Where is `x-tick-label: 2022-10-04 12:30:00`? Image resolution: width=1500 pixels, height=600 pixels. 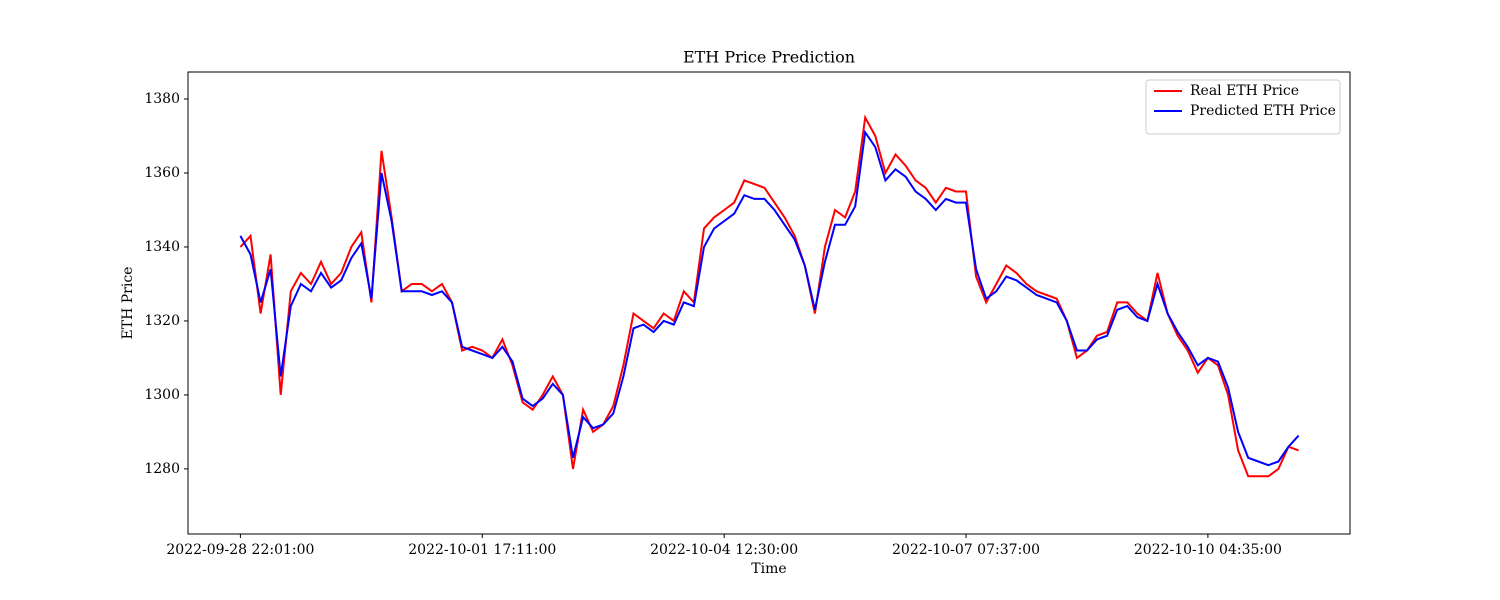 x-tick-label: 2022-10-04 12:30:00 is located at coordinates (724, 550).